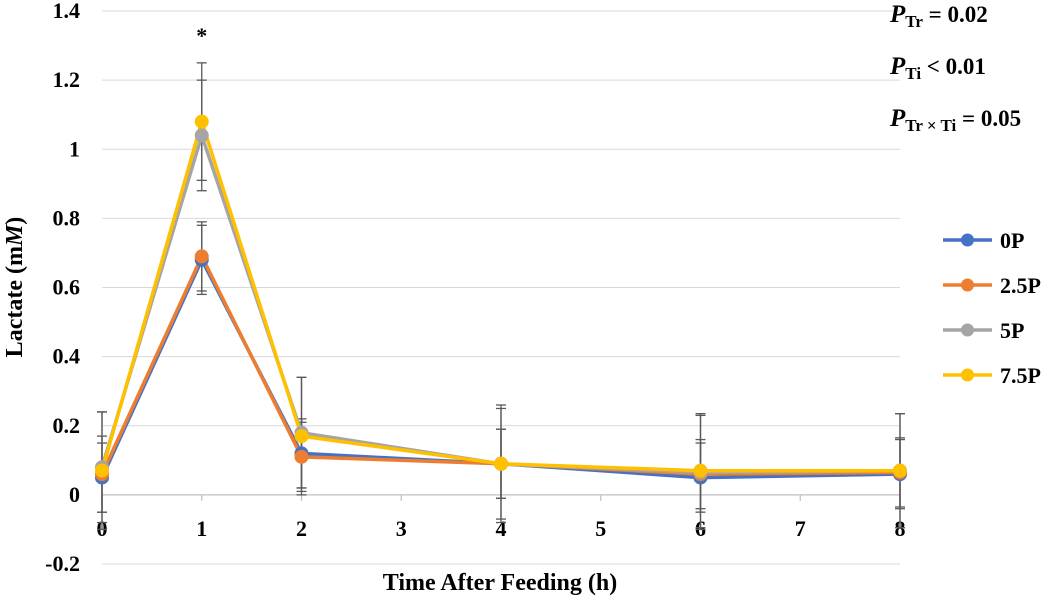 This screenshot has height=603, width=1050. What do you see at coordinates (897, 66) in the screenshot?
I see `stat-time-p: P` at bounding box center [897, 66].